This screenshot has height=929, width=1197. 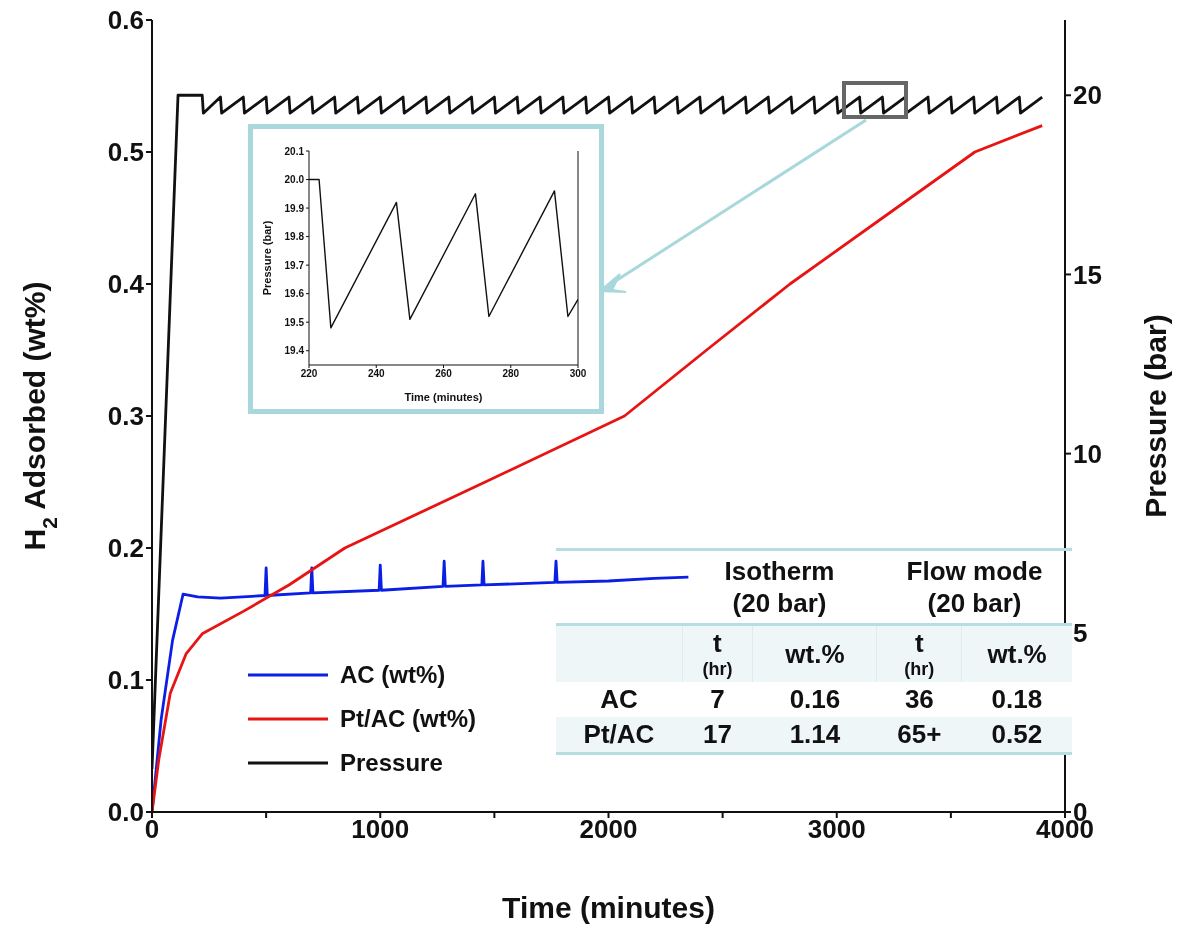 I want to click on annotation: 7, so click(x=717, y=699).